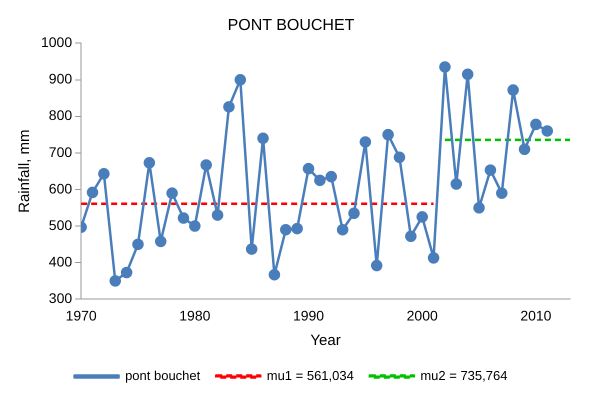 Image resolution: width=592 pixels, height=401 pixels. Describe the element at coordinates (60, 261) in the screenshot. I see `y-tick-label: 400` at that location.